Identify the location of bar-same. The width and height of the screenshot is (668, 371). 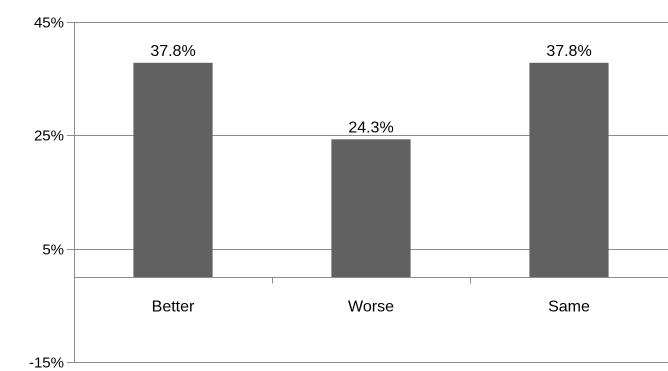
(569, 169).